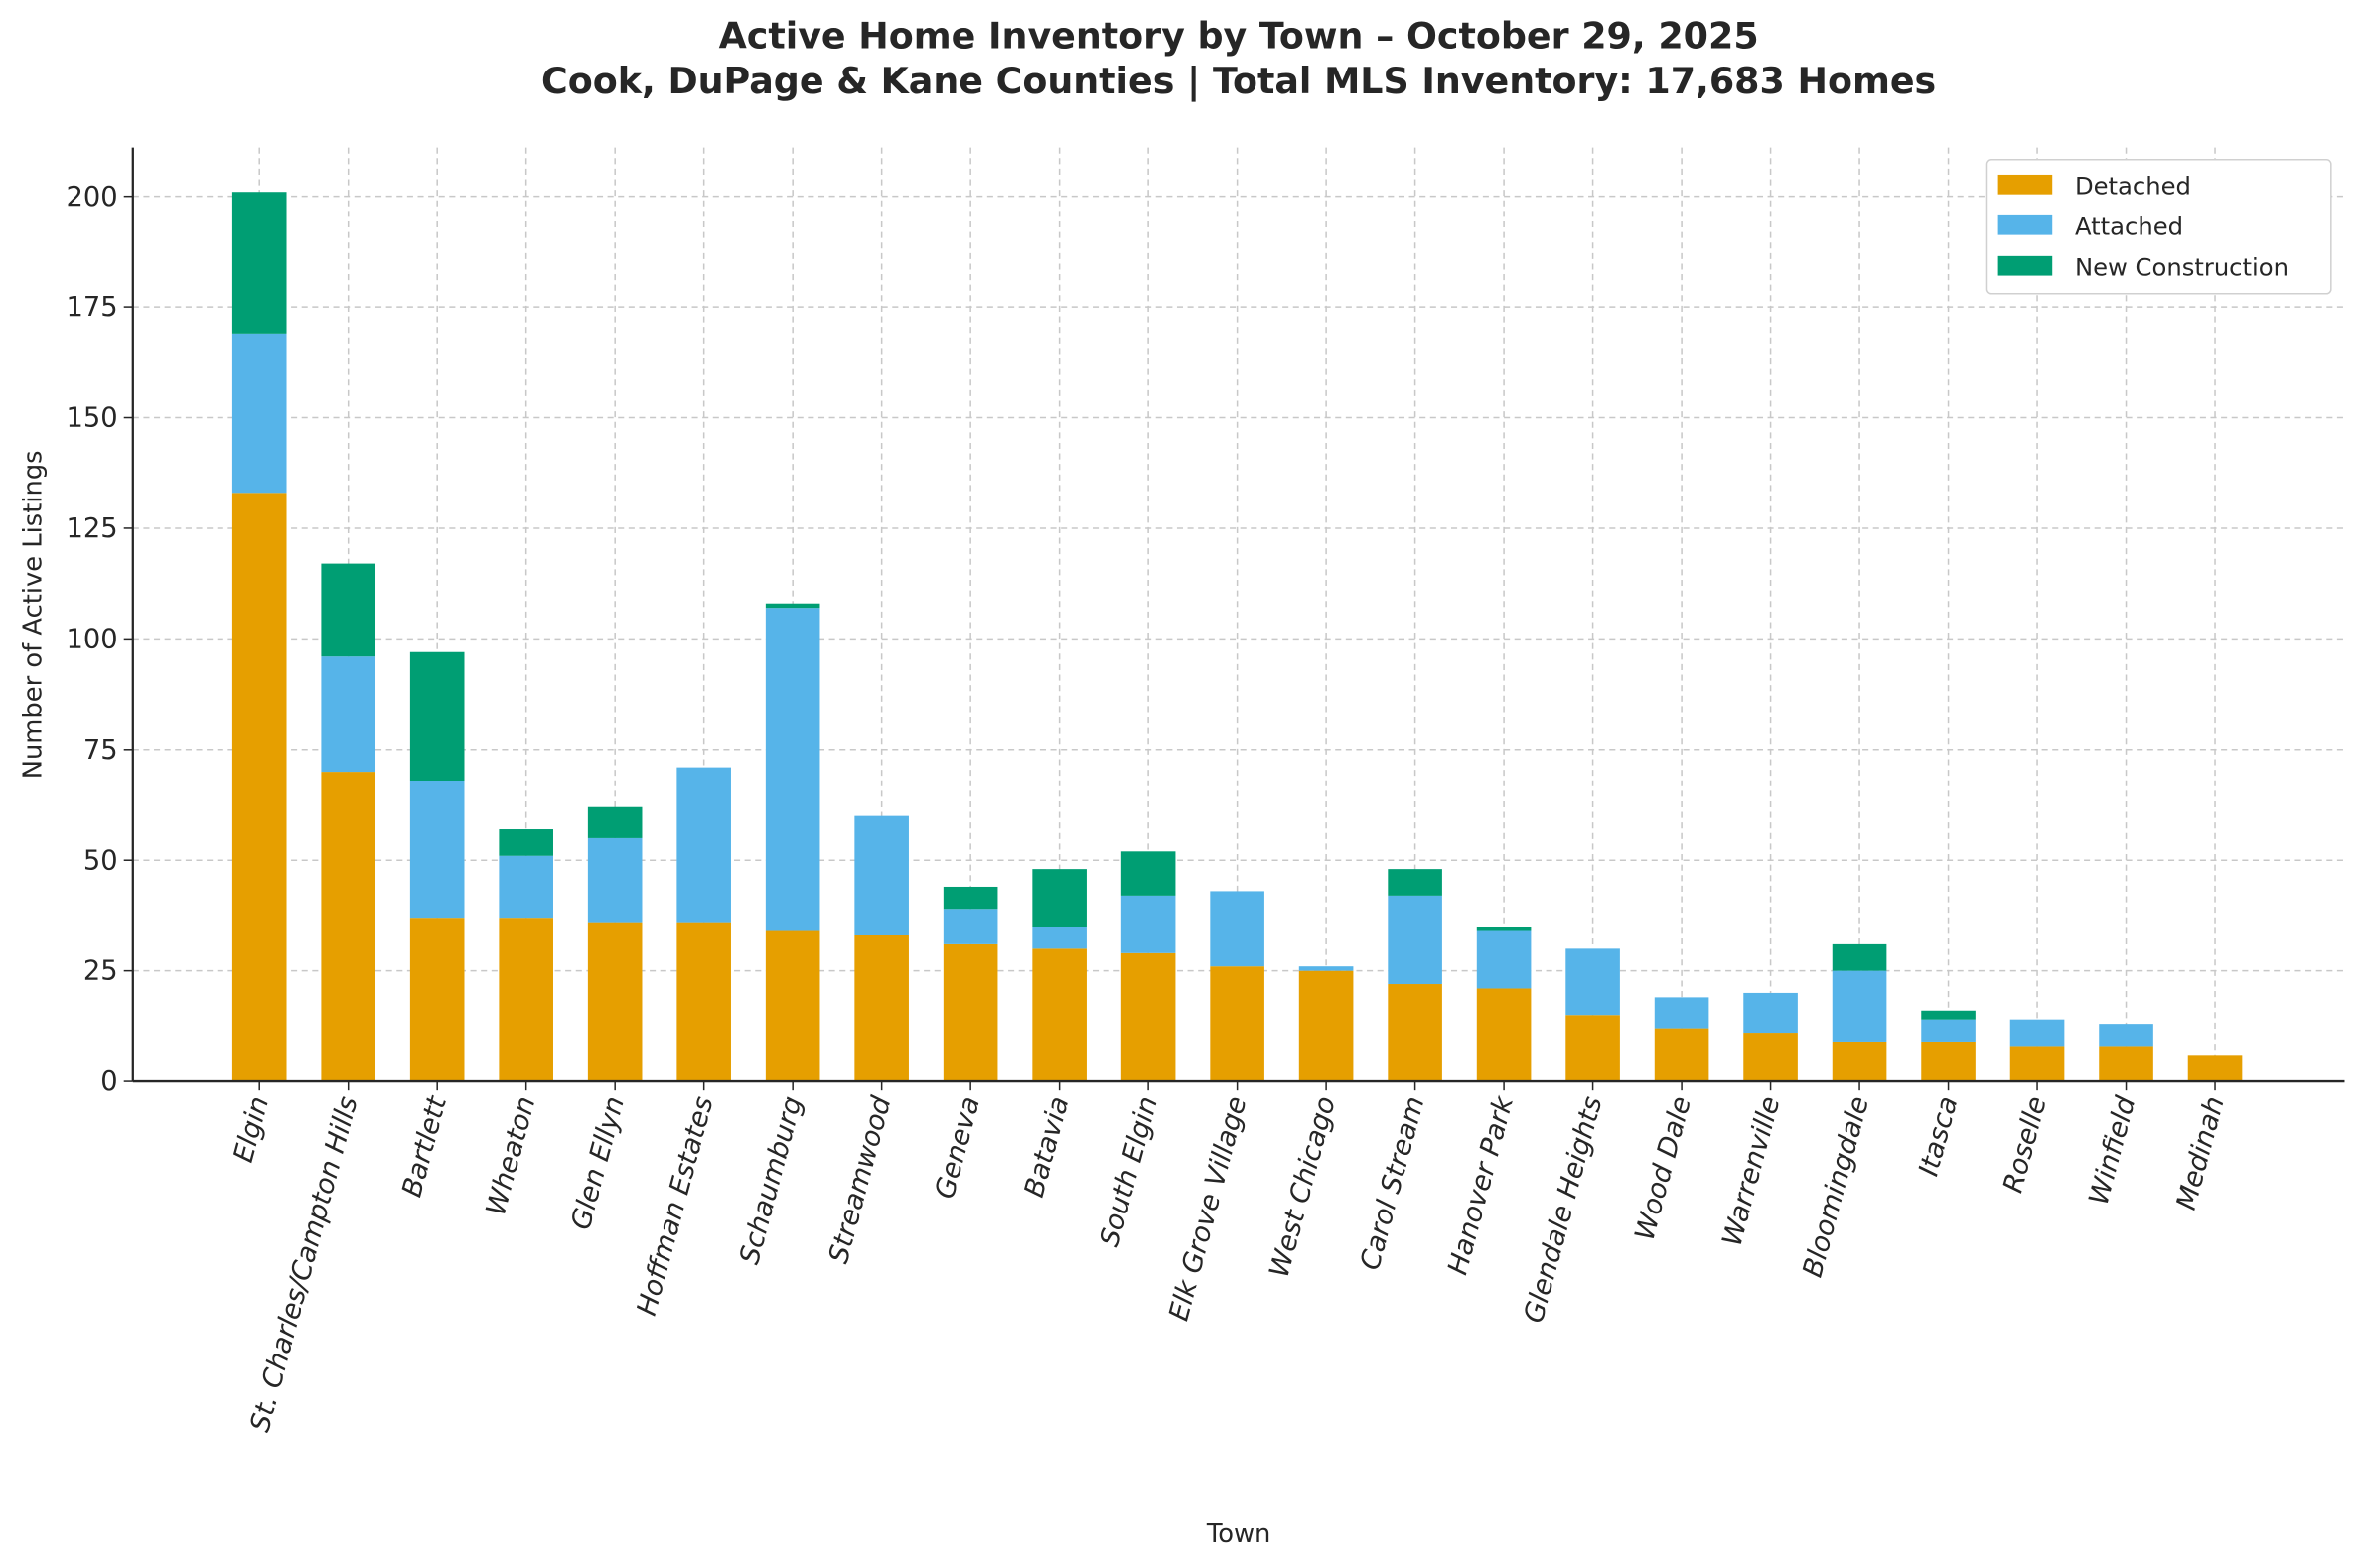 Image resolution: width=2363 pixels, height=1568 pixels. I want to click on x-tick-label: Wood Dale, so click(1664, 1168).